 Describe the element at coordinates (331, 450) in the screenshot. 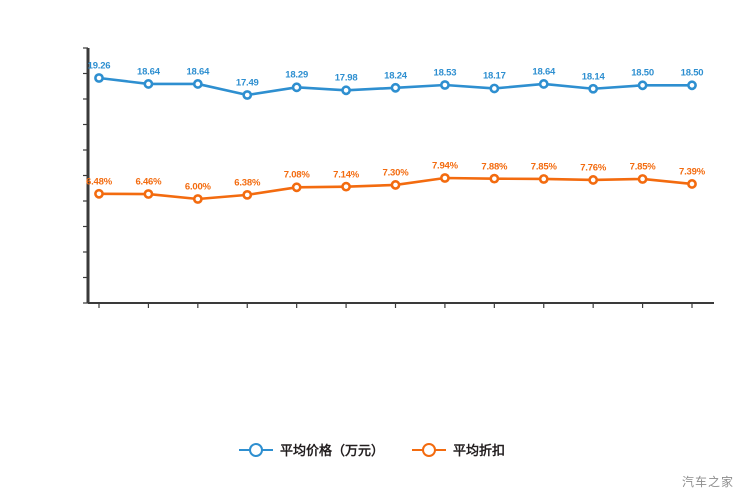

I see `legend-label-average-price: 平均价格（万元）` at that location.